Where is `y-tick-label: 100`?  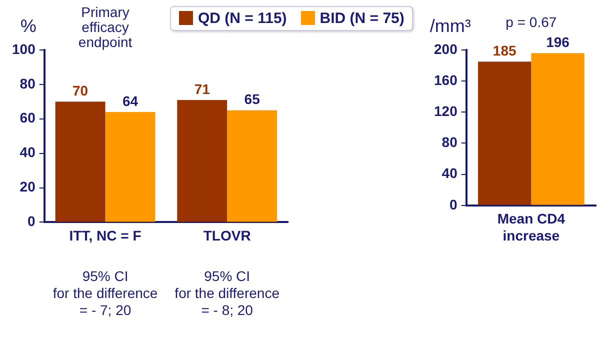 y-tick-label: 100 is located at coordinates (24, 48).